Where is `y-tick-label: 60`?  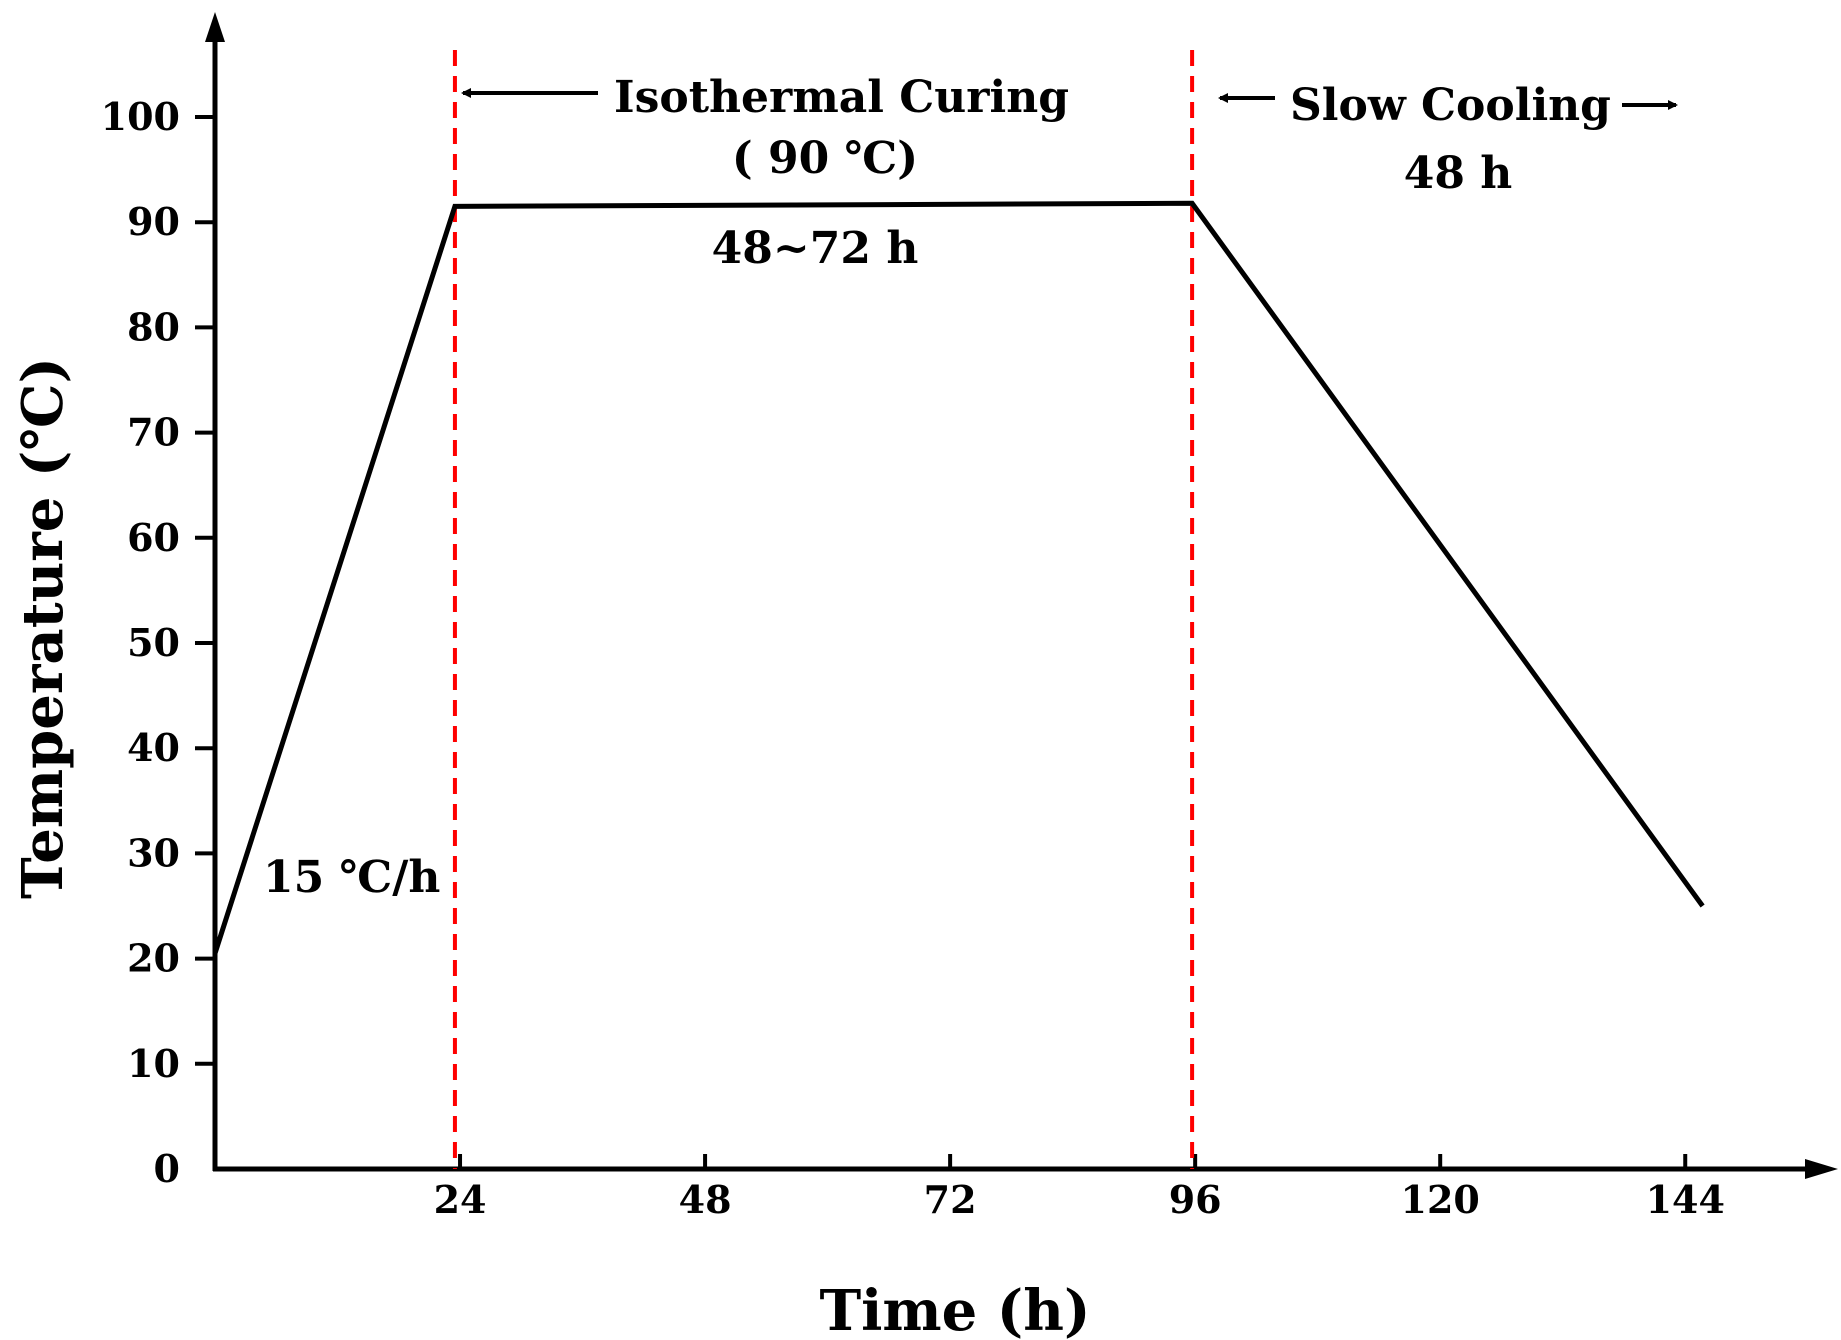 y-tick-label: 60 is located at coordinates (153, 537).